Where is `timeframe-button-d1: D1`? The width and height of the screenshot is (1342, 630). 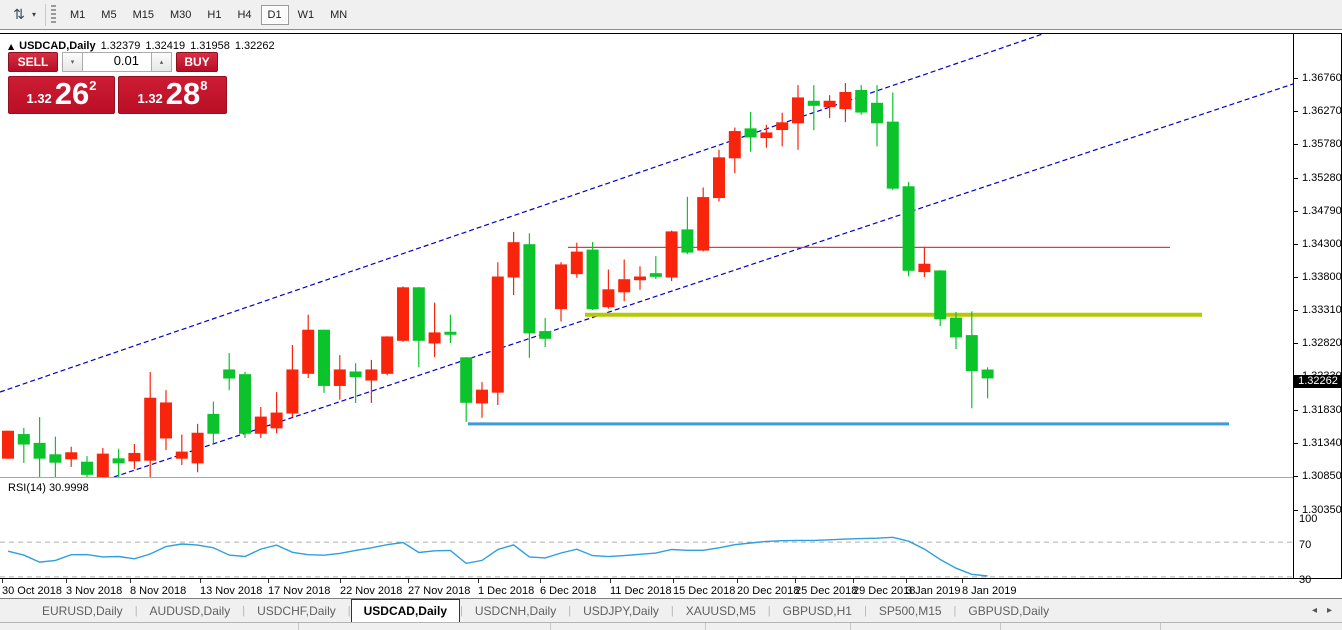
timeframe-button-d1: D1 is located at coordinates (274, 14).